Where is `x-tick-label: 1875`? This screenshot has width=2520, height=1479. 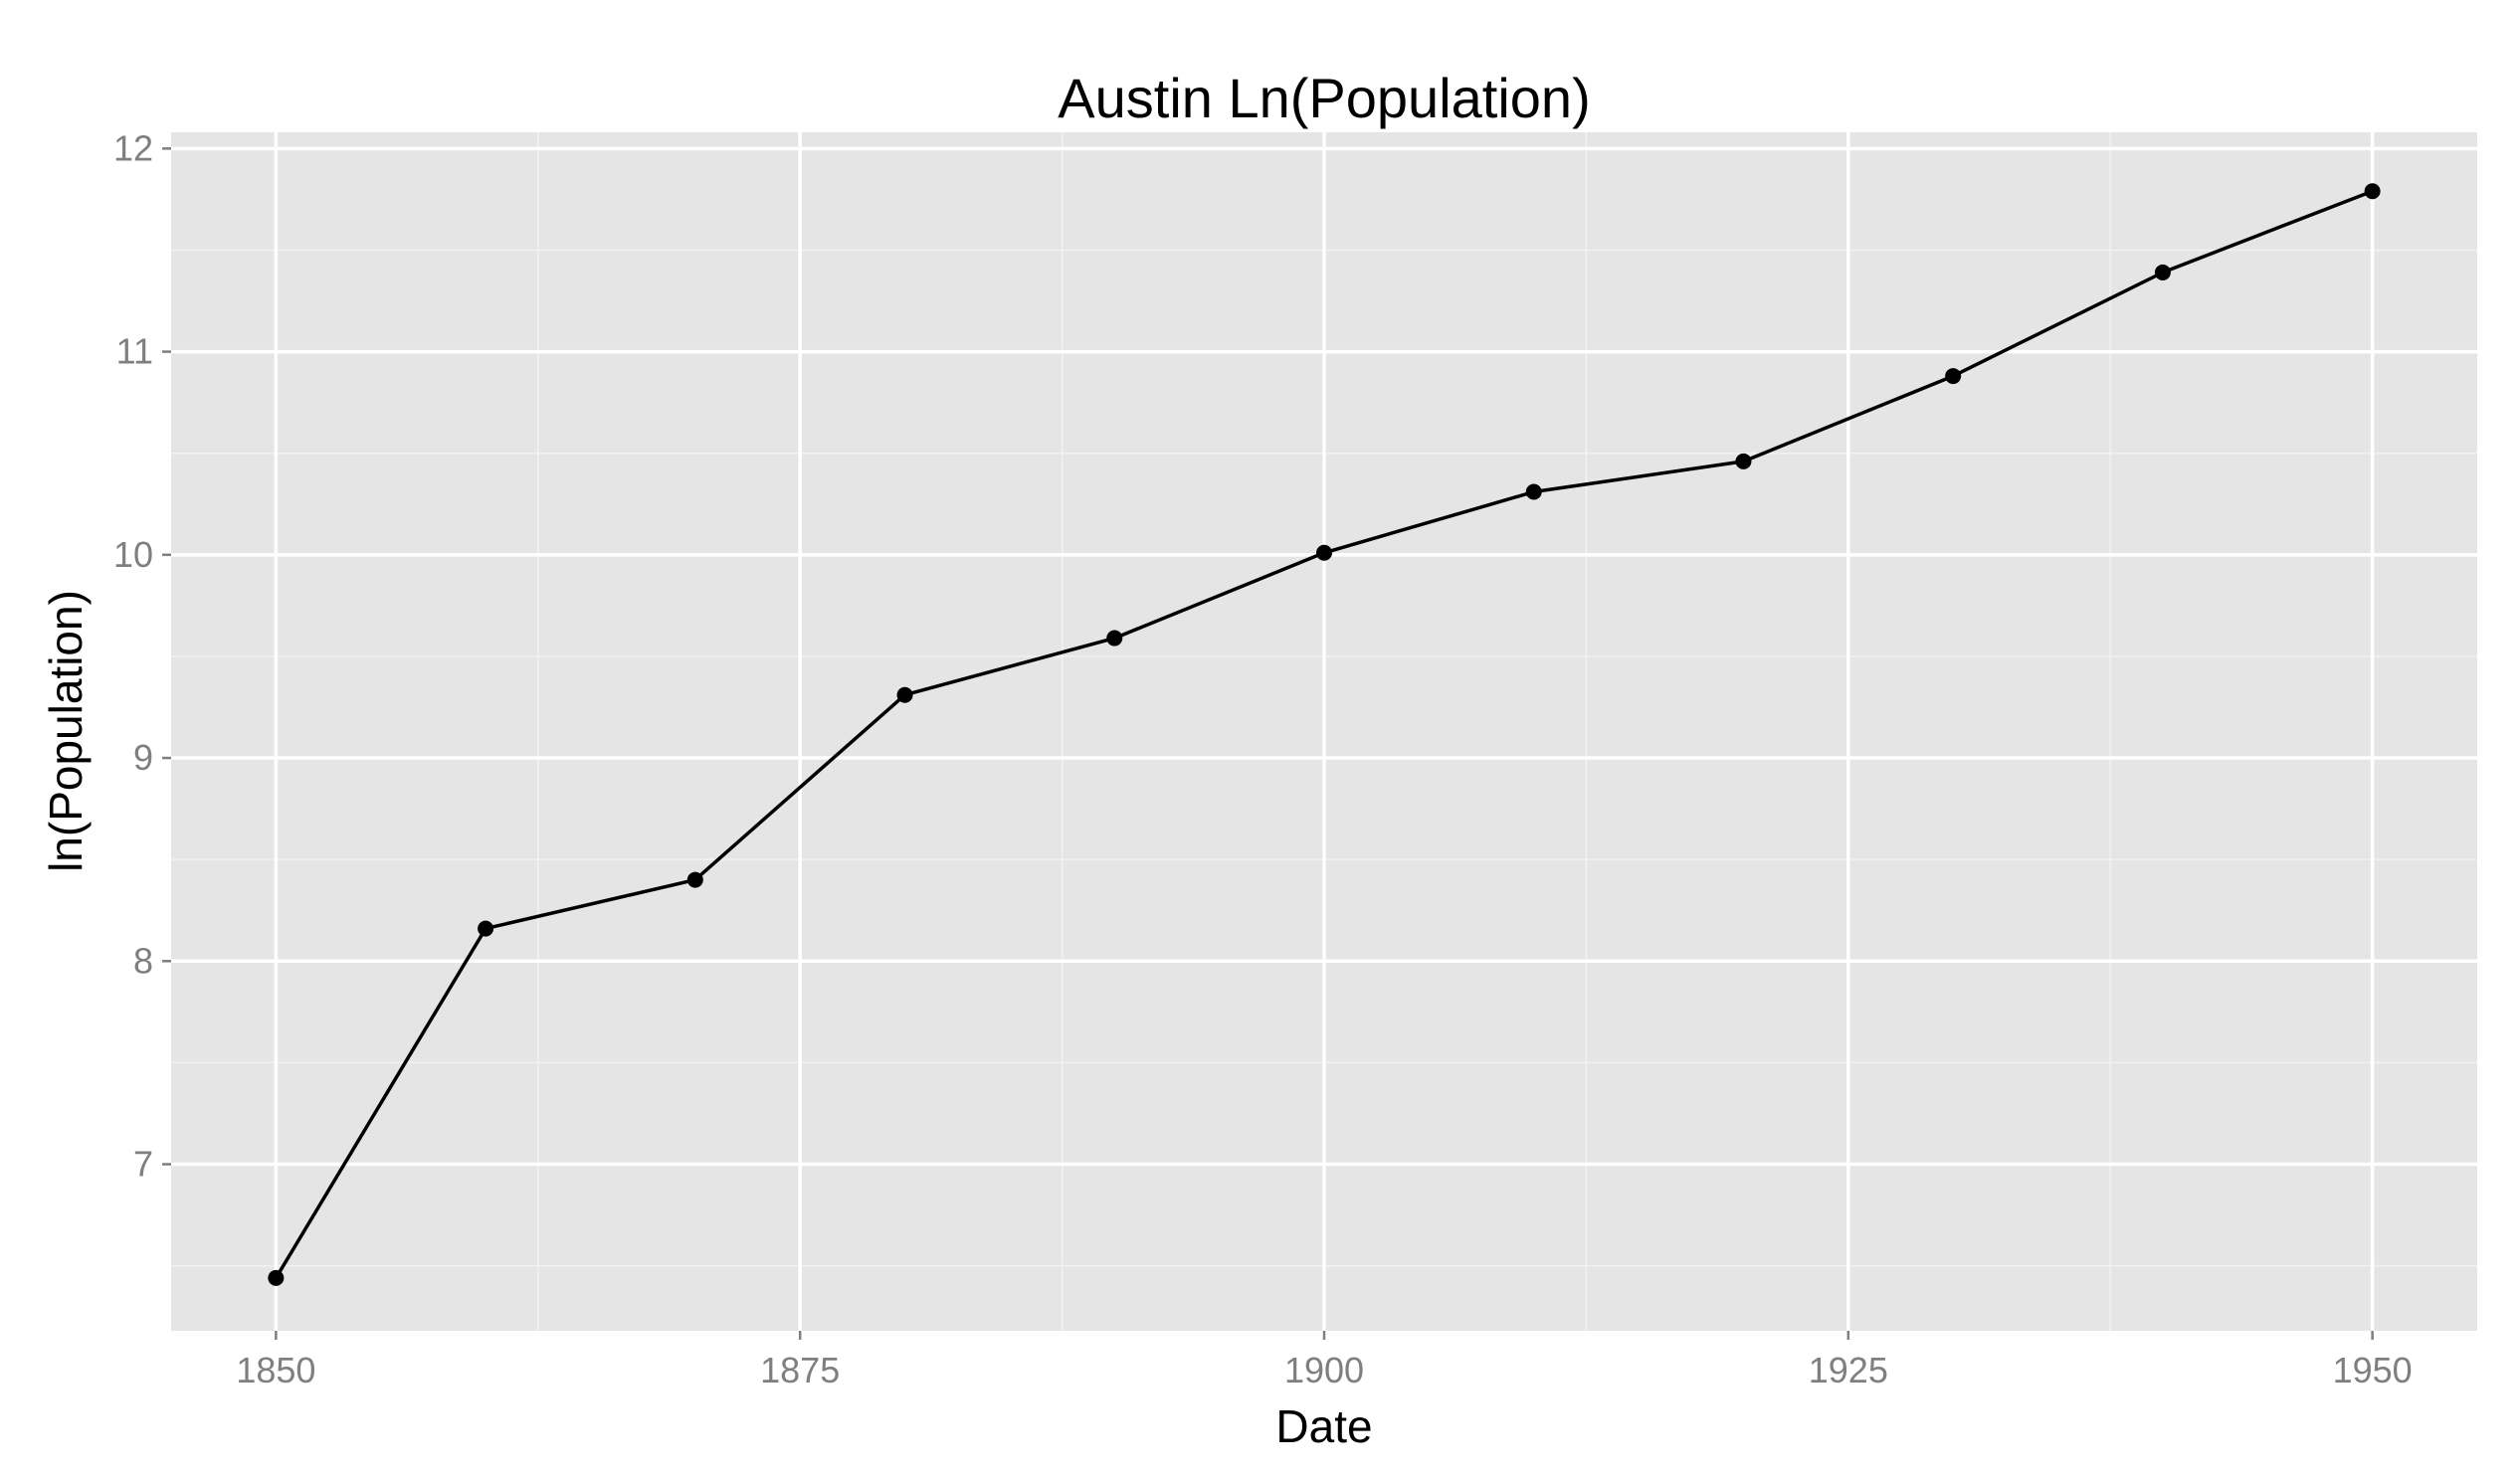 x-tick-label: 1875 is located at coordinates (800, 1370).